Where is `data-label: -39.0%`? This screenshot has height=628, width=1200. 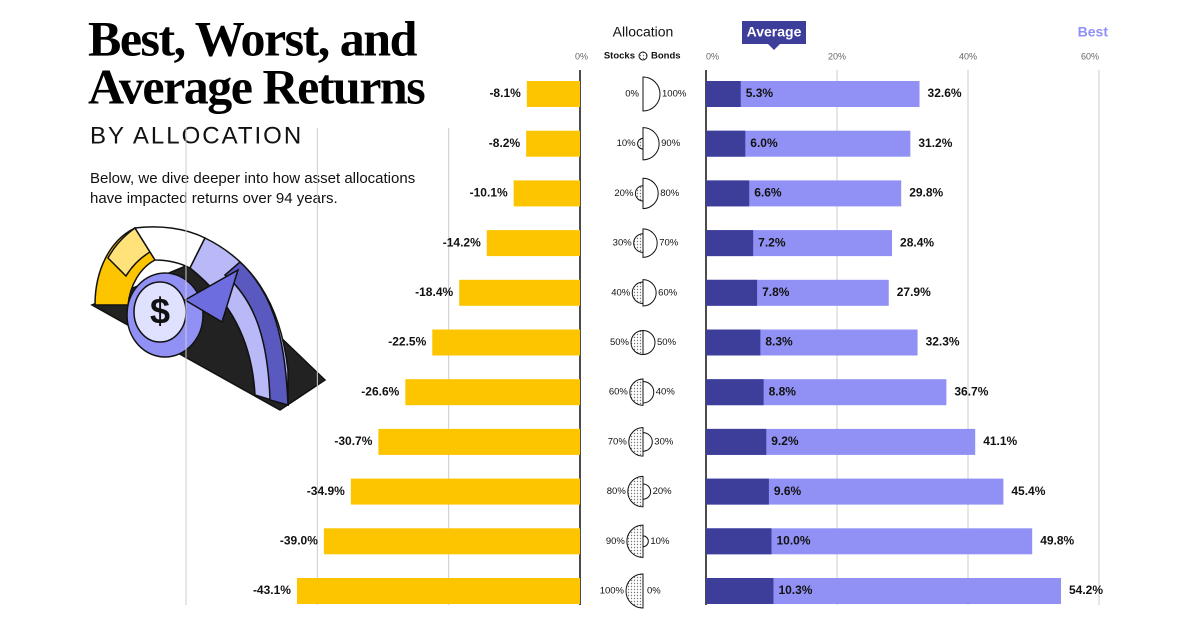
data-label: -39.0% is located at coordinates (299, 540).